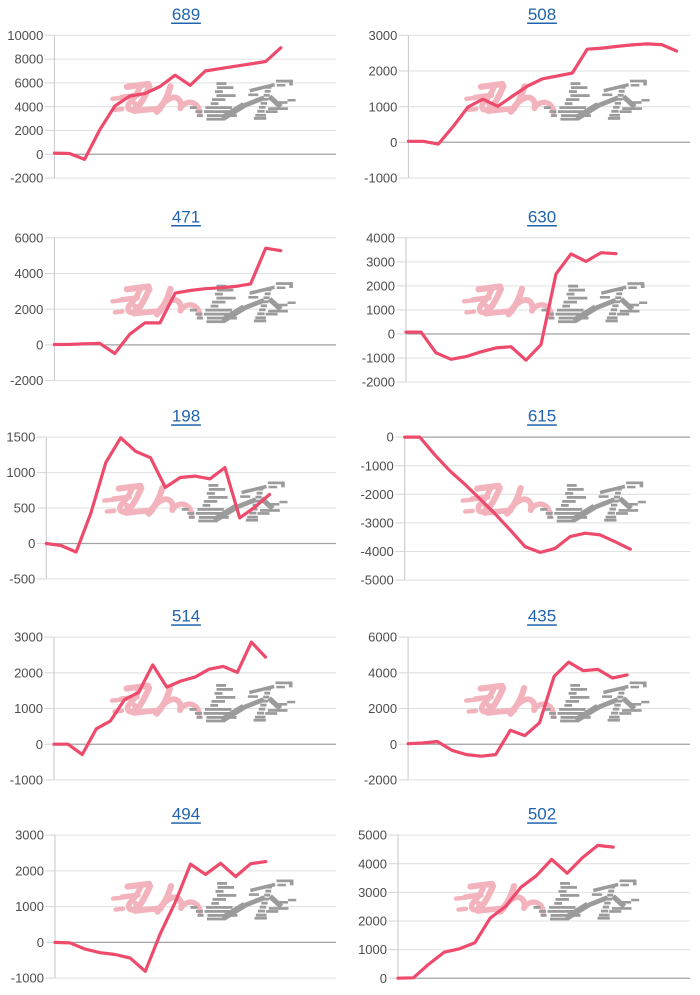  Describe the element at coordinates (186, 616) in the screenshot. I see `svg-text: 514` at that location.